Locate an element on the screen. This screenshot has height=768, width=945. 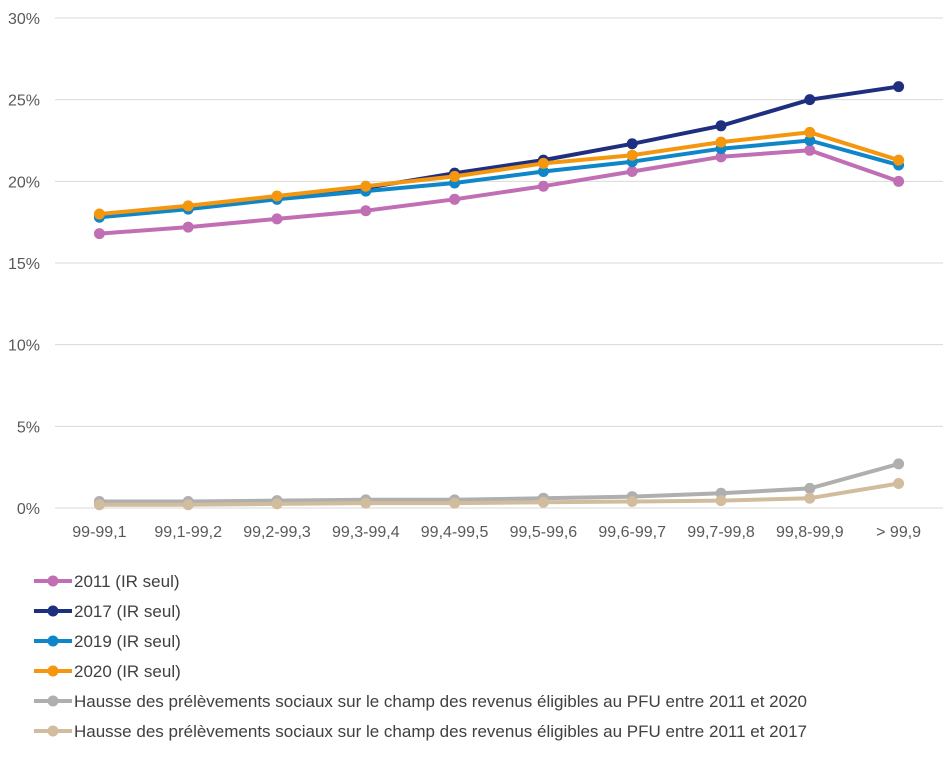
x-tick-label: 99,8-99,9 is located at coordinates (810, 532).